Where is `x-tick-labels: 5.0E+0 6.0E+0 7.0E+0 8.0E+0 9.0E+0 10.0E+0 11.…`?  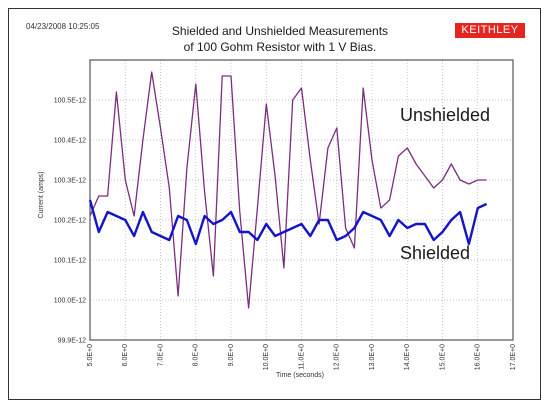 x-tick-labels: 5.0E+0 6.0E+0 7.0E+0 8.0E+0 9.0E+0 10.0E+0 11.… is located at coordinates (302, 357).